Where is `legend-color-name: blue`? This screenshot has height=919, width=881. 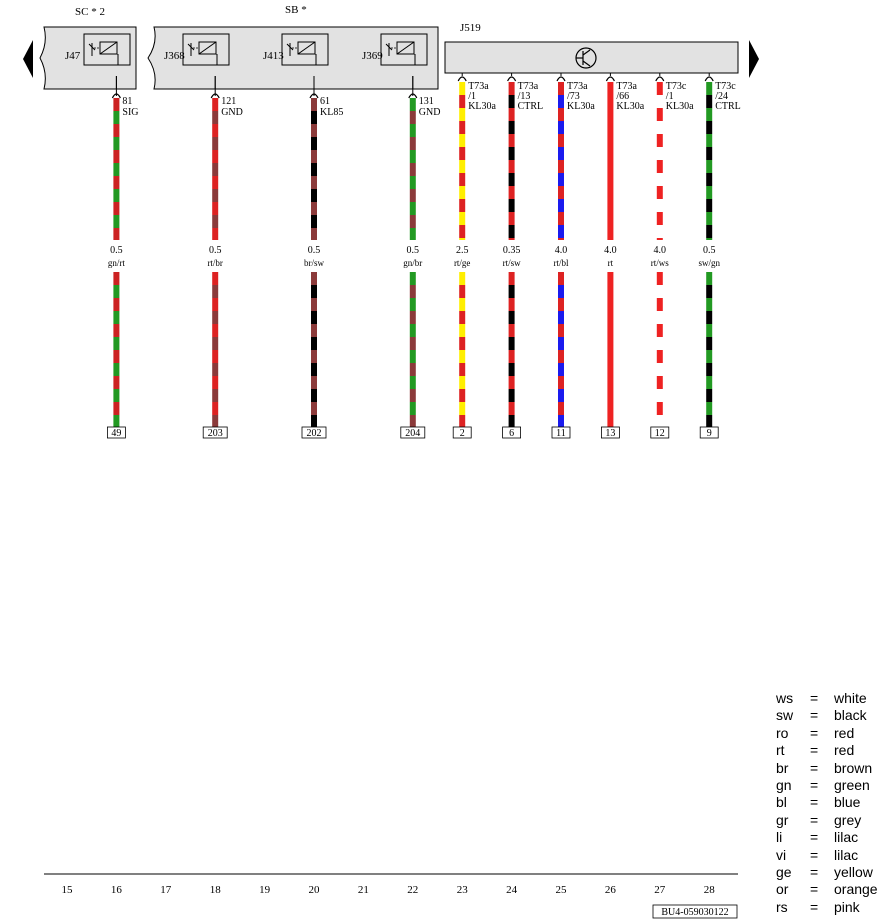 legend-color-name: blue is located at coordinates (847, 802).